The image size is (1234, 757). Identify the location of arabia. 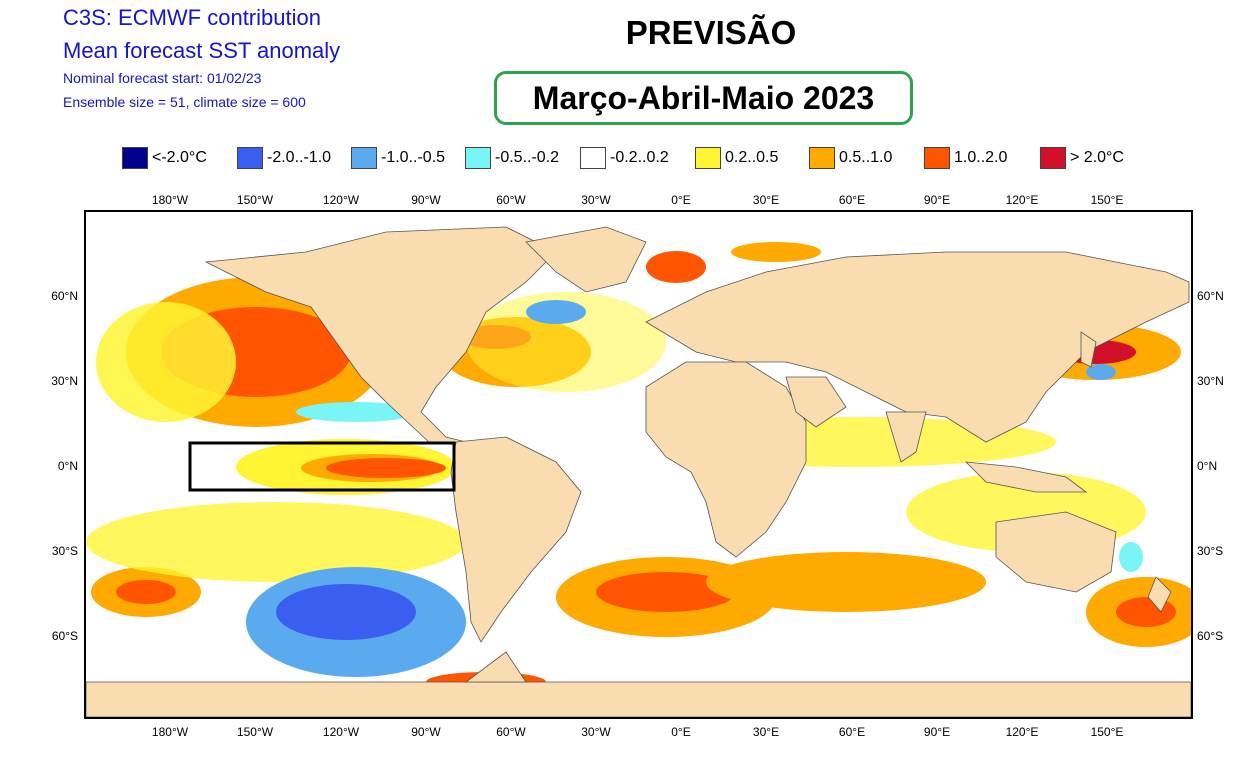
(816, 402).